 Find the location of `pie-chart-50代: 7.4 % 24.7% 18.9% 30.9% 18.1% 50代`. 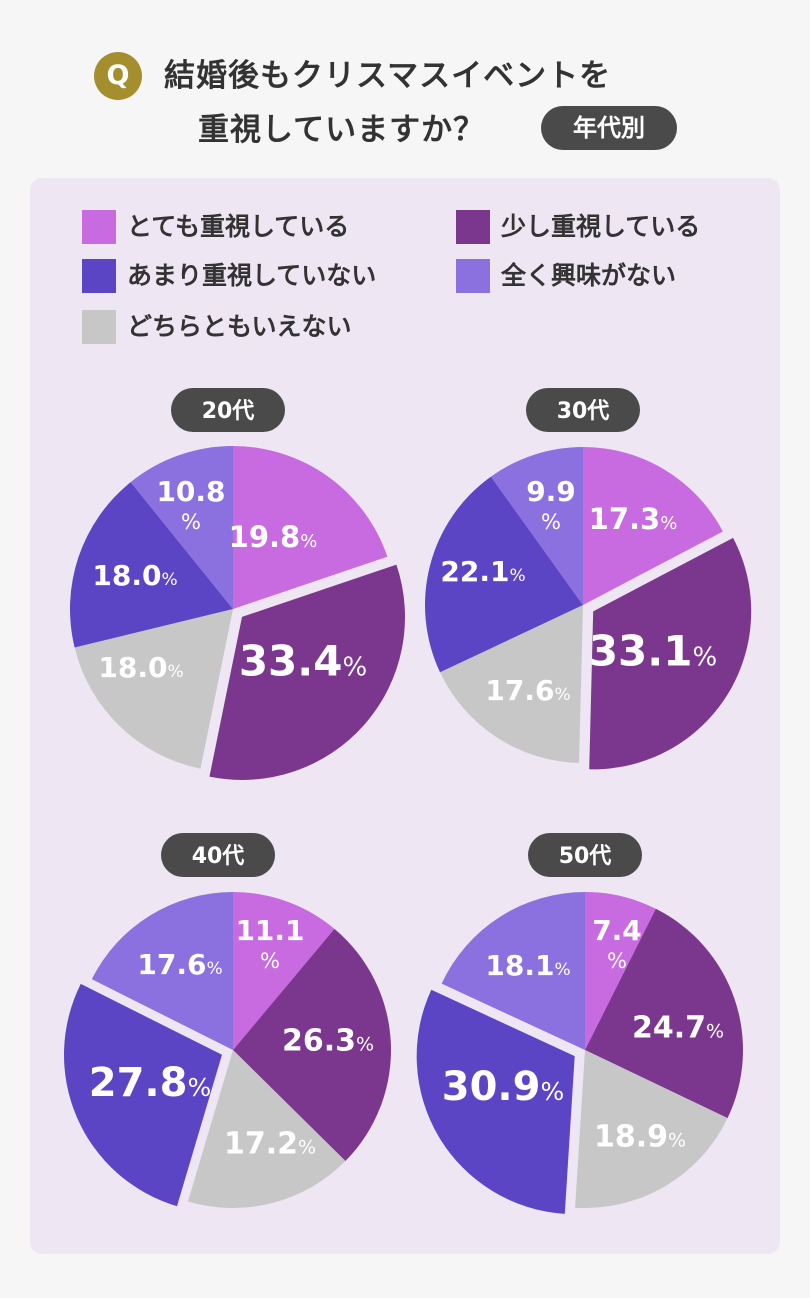

pie-chart-50代: 7.4 % 24.7% 18.9% 30.9% 18.1% 50代 is located at coordinates (579, 1023).